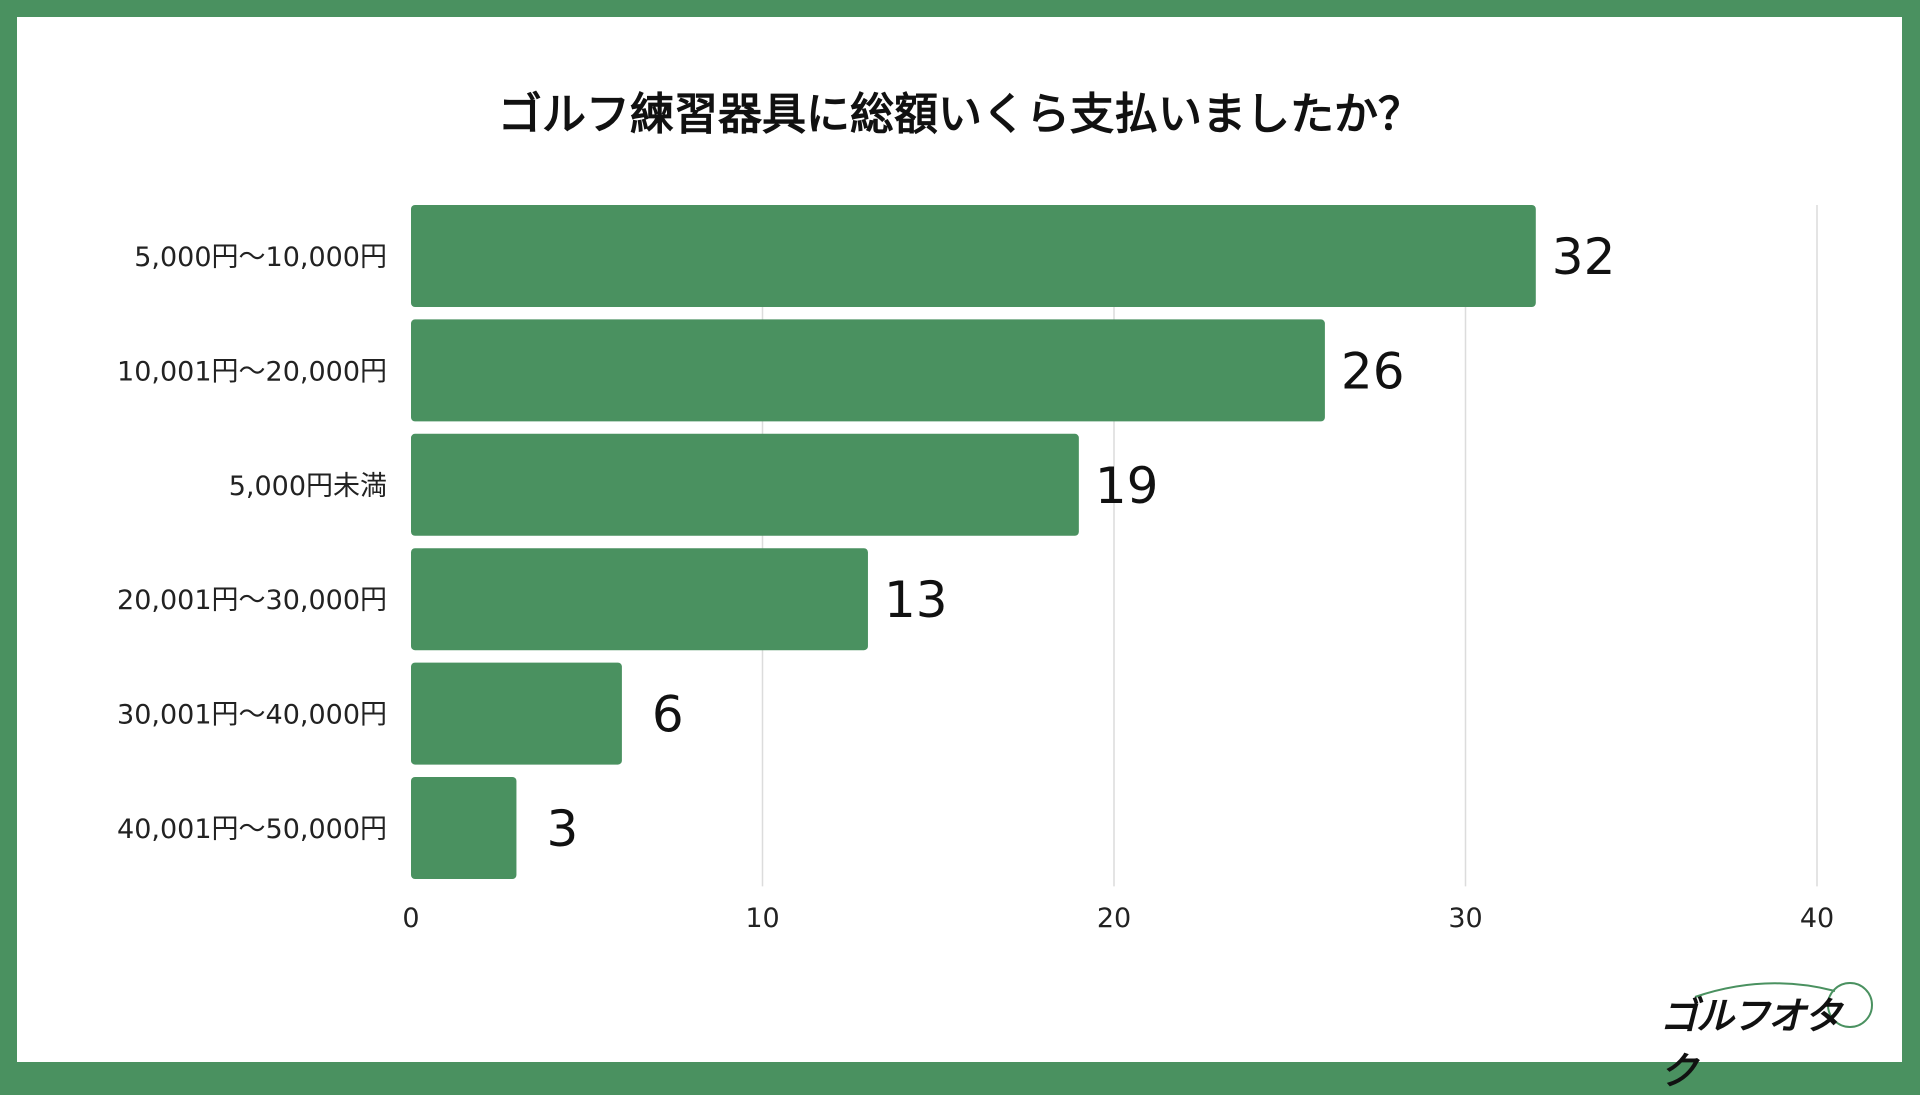  What do you see at coordinates (1751, 1043) in the screenshot?
I see `logo-text: ゴルフオタク` at bounding box center [1751, 1043].